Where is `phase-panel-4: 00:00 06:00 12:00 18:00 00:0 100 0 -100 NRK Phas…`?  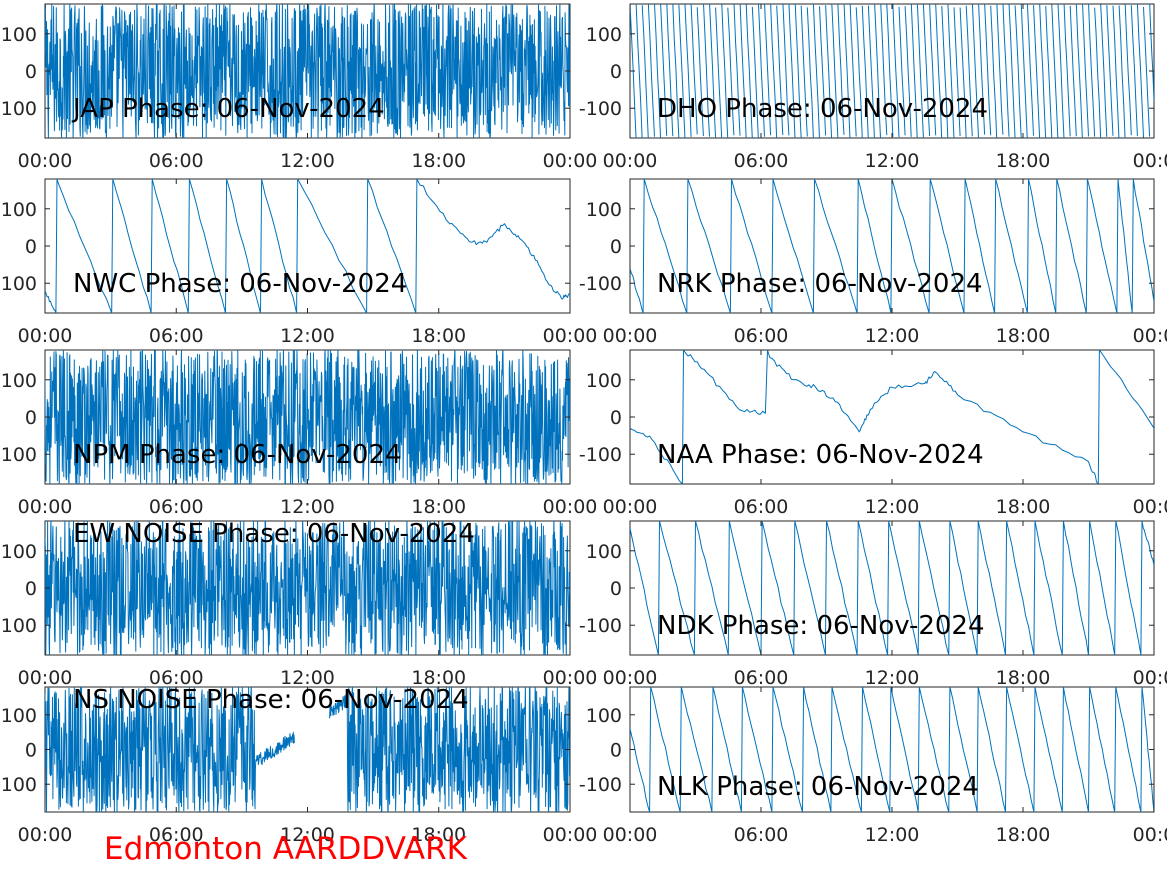
phase-panel-4: 00:00 06:00 12:00 18:00 00:0 100 0 -100 NRK Phas… is located at coordinates (873, 262).